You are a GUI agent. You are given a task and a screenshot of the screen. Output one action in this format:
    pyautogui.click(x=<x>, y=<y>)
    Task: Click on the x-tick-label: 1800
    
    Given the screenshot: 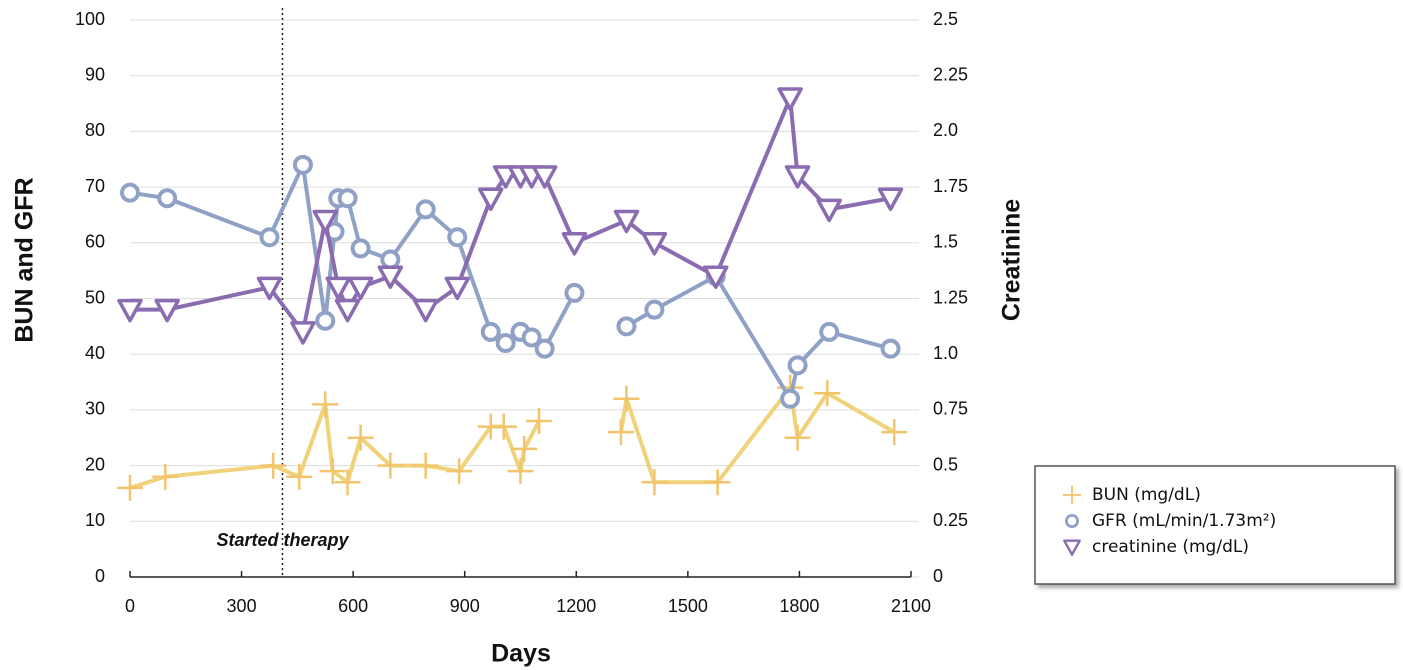 What is the action you would take?
    pyautogui.click(x=799, y=606)
    